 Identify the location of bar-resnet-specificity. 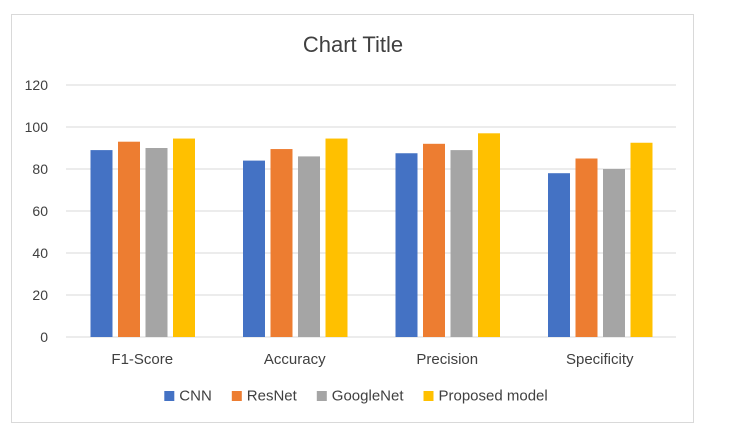
(586, 247).